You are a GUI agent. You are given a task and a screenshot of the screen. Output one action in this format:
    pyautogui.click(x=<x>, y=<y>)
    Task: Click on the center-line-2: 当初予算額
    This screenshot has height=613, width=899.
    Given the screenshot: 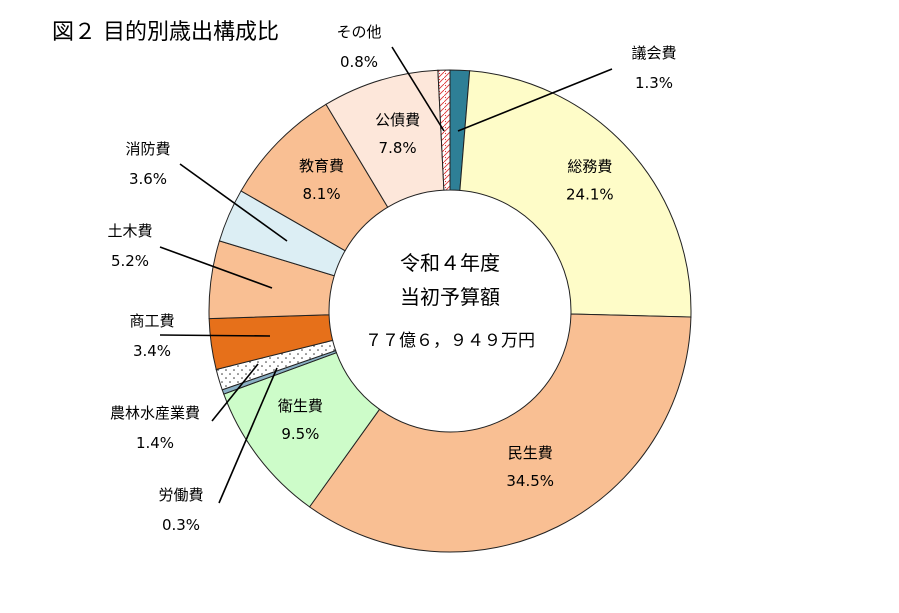 What is the action you would take?
    pyautogui.click(x=450, y=297)
    